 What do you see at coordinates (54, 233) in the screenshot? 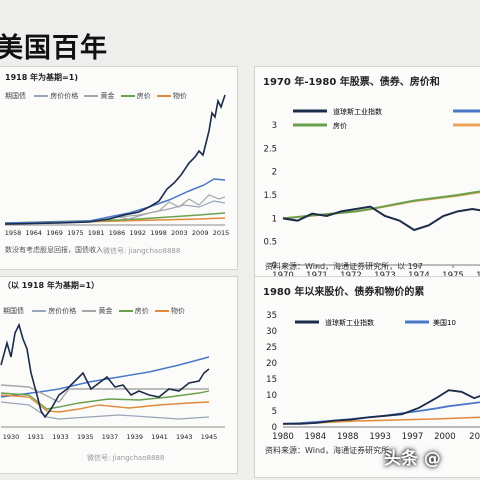
I see `x-tick-label: 1969` at bounding box center [54, 233].